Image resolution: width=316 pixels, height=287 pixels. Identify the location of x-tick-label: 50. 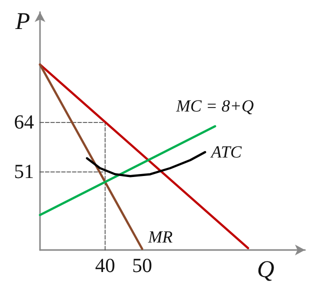
(142, 266).